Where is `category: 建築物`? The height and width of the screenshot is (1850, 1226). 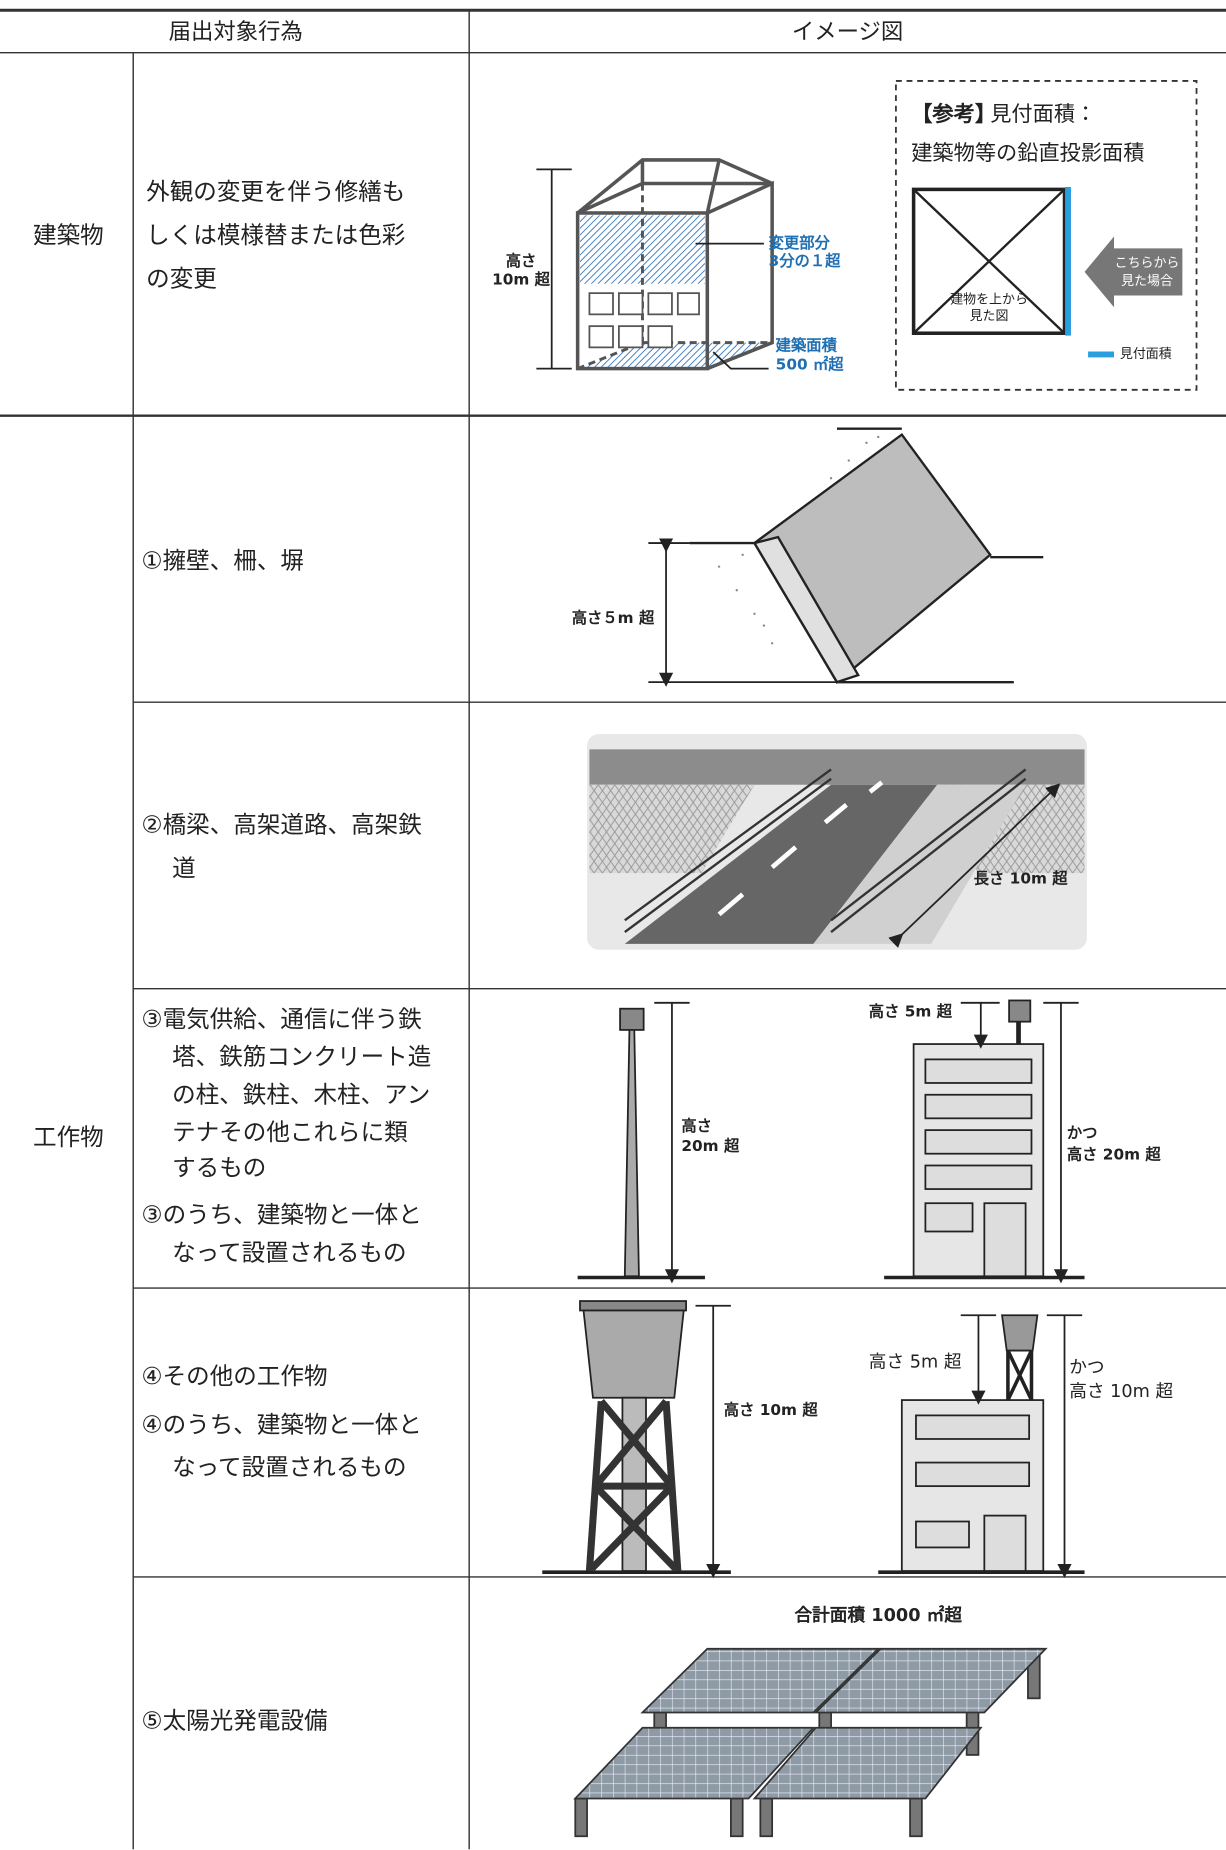
category: 建築物 is located at coordinates (68, 235).